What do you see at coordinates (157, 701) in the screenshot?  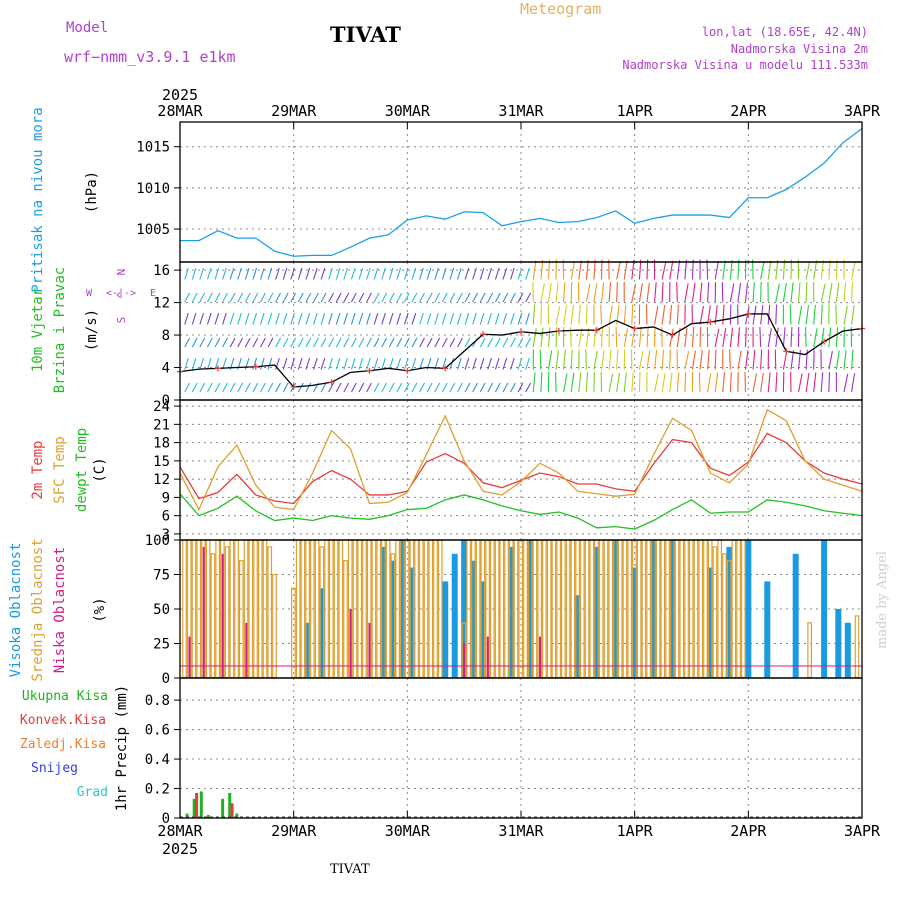 I see `y-tick-label: 0.8` at bounding box center [157, 701].